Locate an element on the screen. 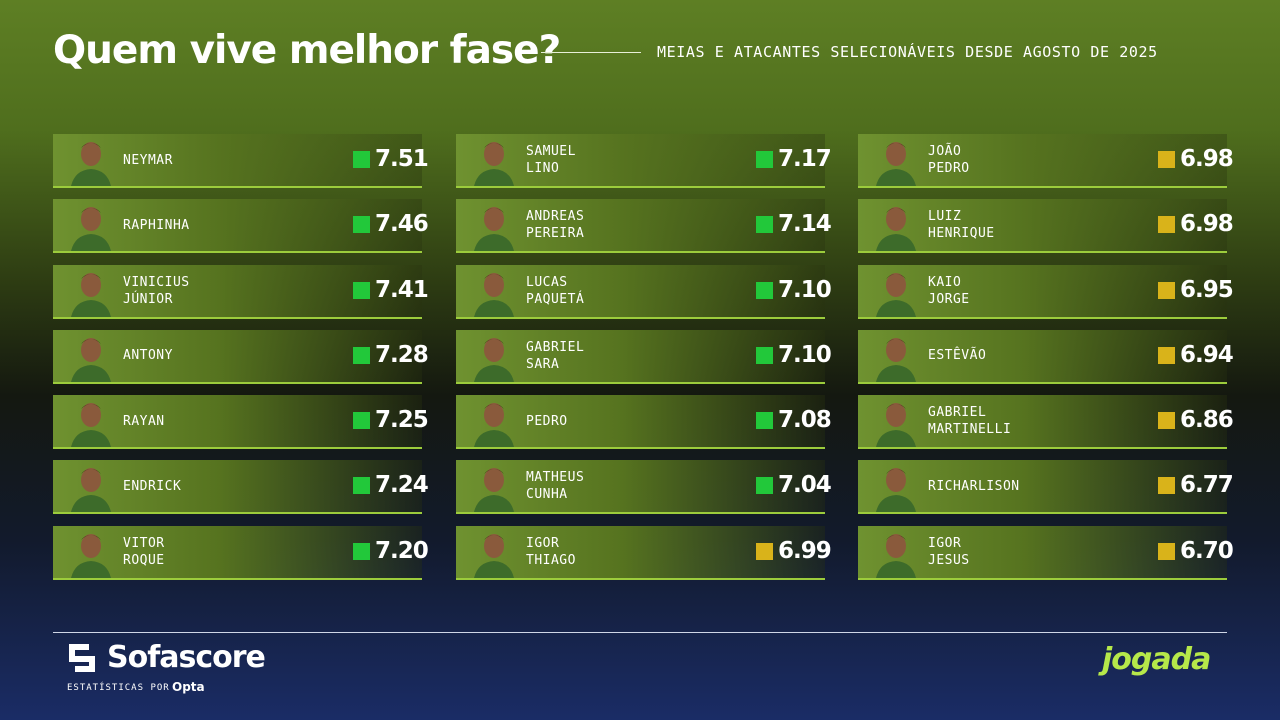 Image resolution: width=1280 pixels, height=720 pixels. player-card: PEDRO 7.08 is located at coordinates (644, 422).